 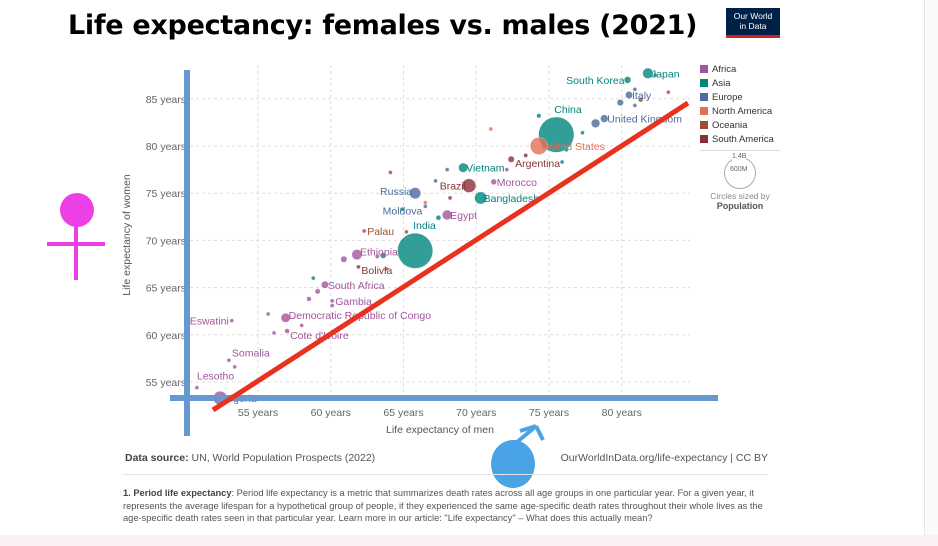 What do you see at coordinates (568, 110) in the screenshot?
I see `point-label: China` at bounding box center [568, 110].